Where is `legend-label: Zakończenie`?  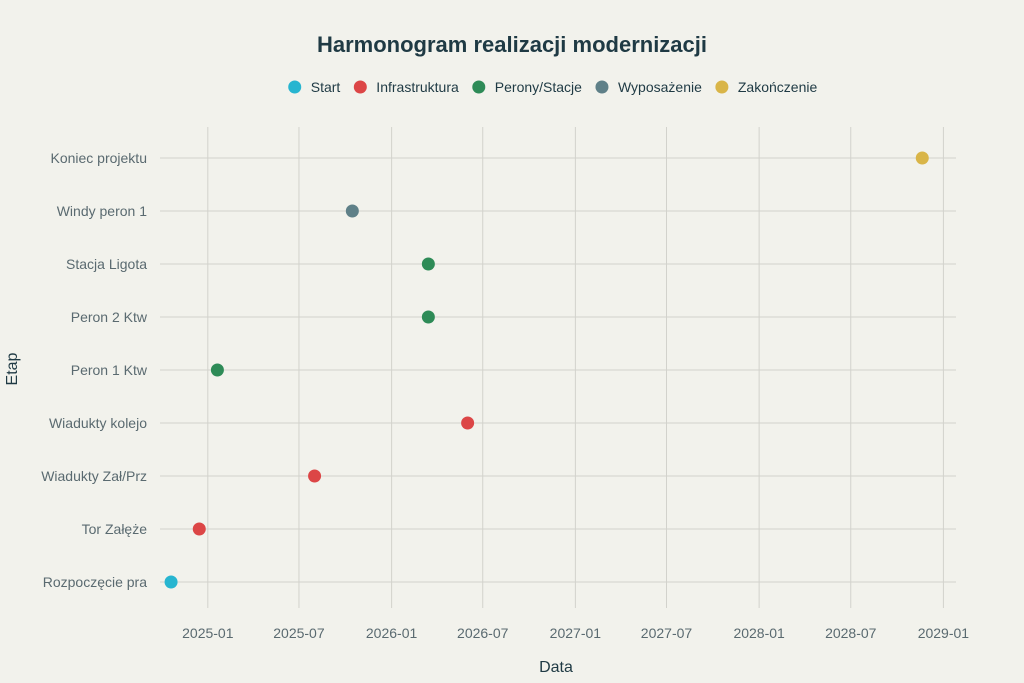
legend-label: Zakończenie is located at coordinates (778, 87).